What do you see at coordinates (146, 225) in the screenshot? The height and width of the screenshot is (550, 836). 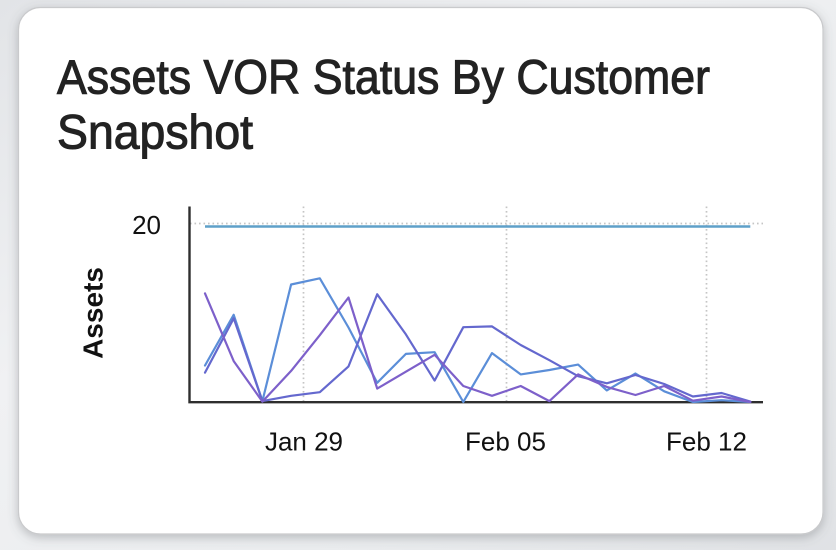 I see `svg-text: 20` at bounding box center [146, 225].